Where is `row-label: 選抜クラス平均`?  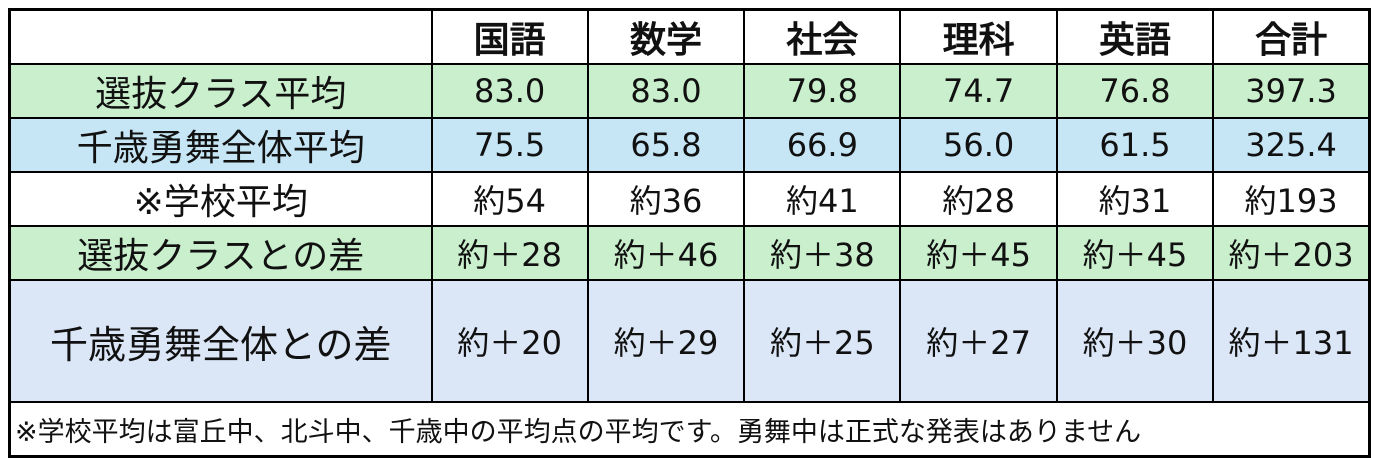 row-label: 選抜クラス平均 is located at coordinates (220, 91).